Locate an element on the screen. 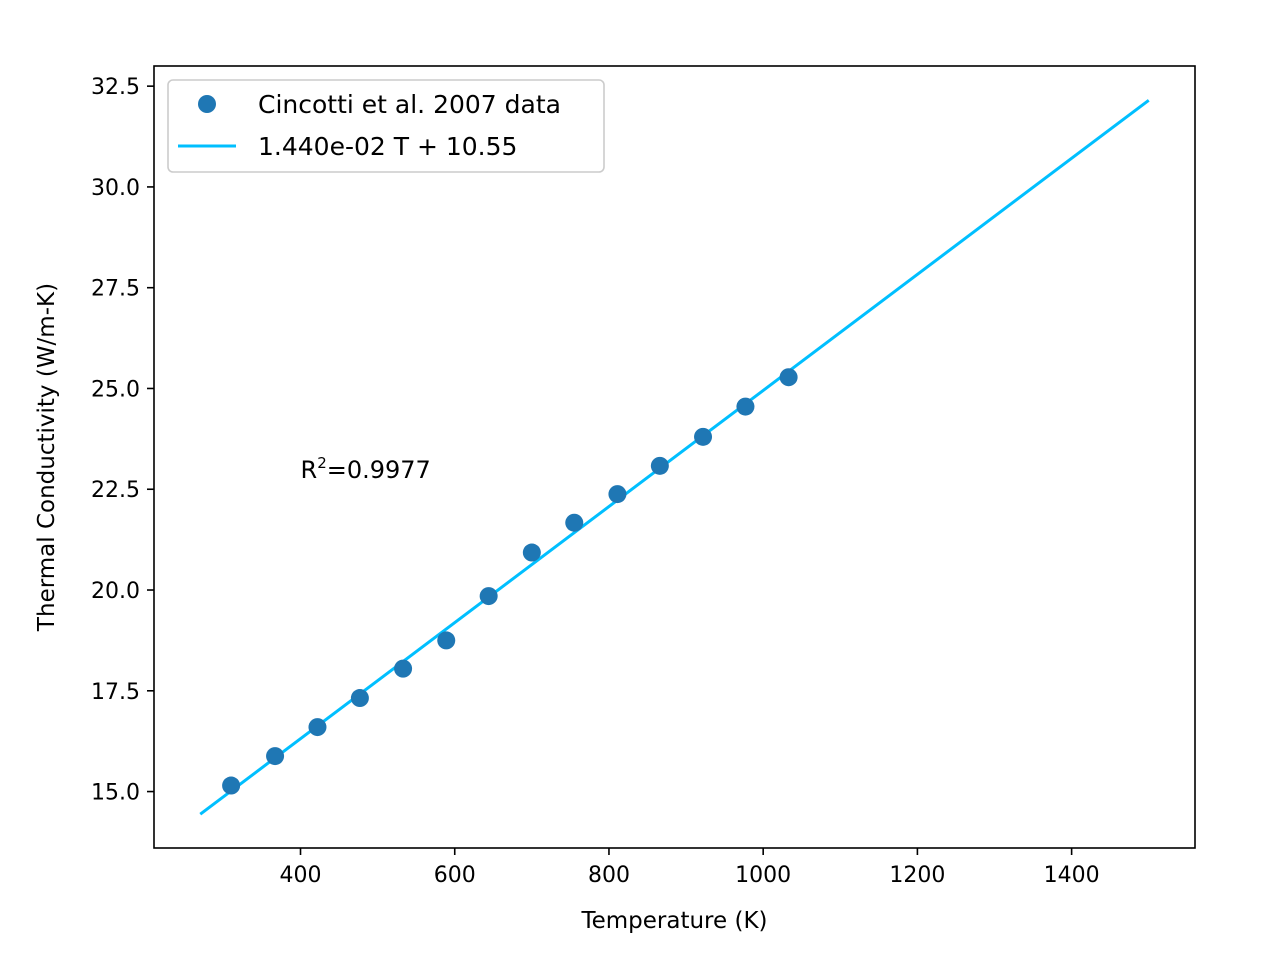 The height and width of the screenshot is (960, 1280). y-axis-label: Thermal Conductivity (W/m-K) is located at coordinates (47, 457).